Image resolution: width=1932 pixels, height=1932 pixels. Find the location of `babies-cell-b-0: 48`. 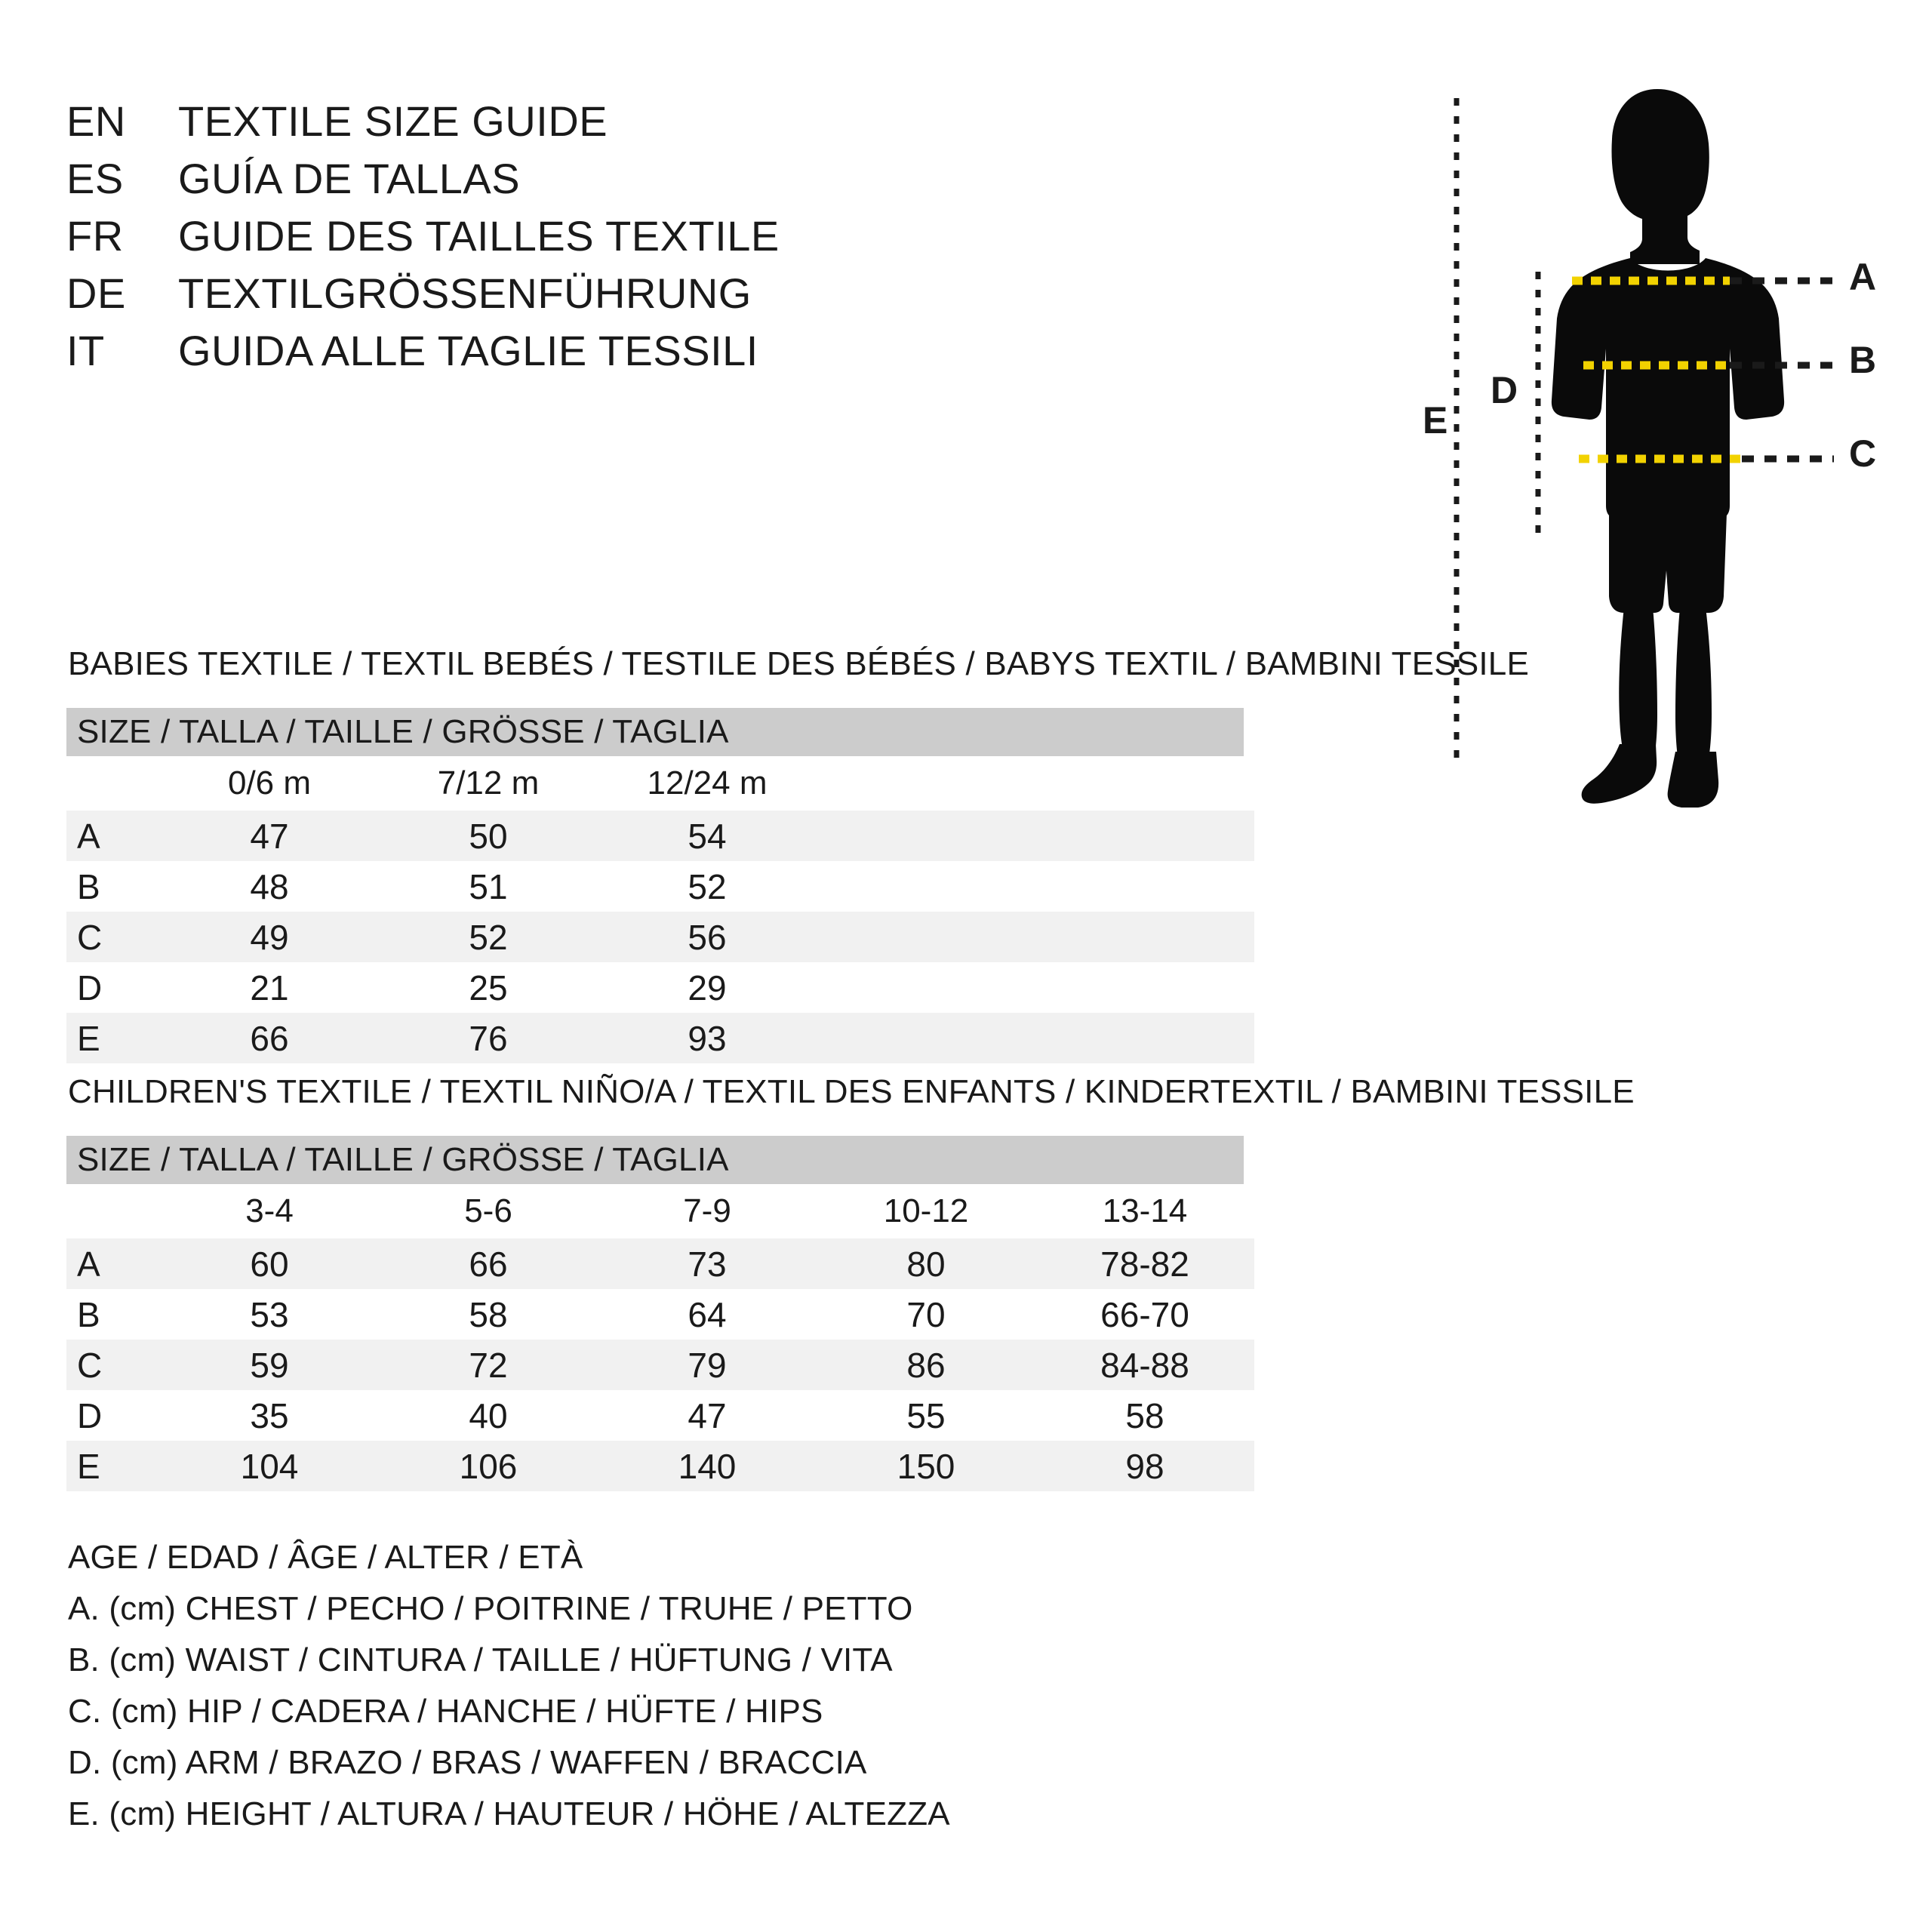

babies-cell-b-0: 48 is located at coordinates (269, 886).